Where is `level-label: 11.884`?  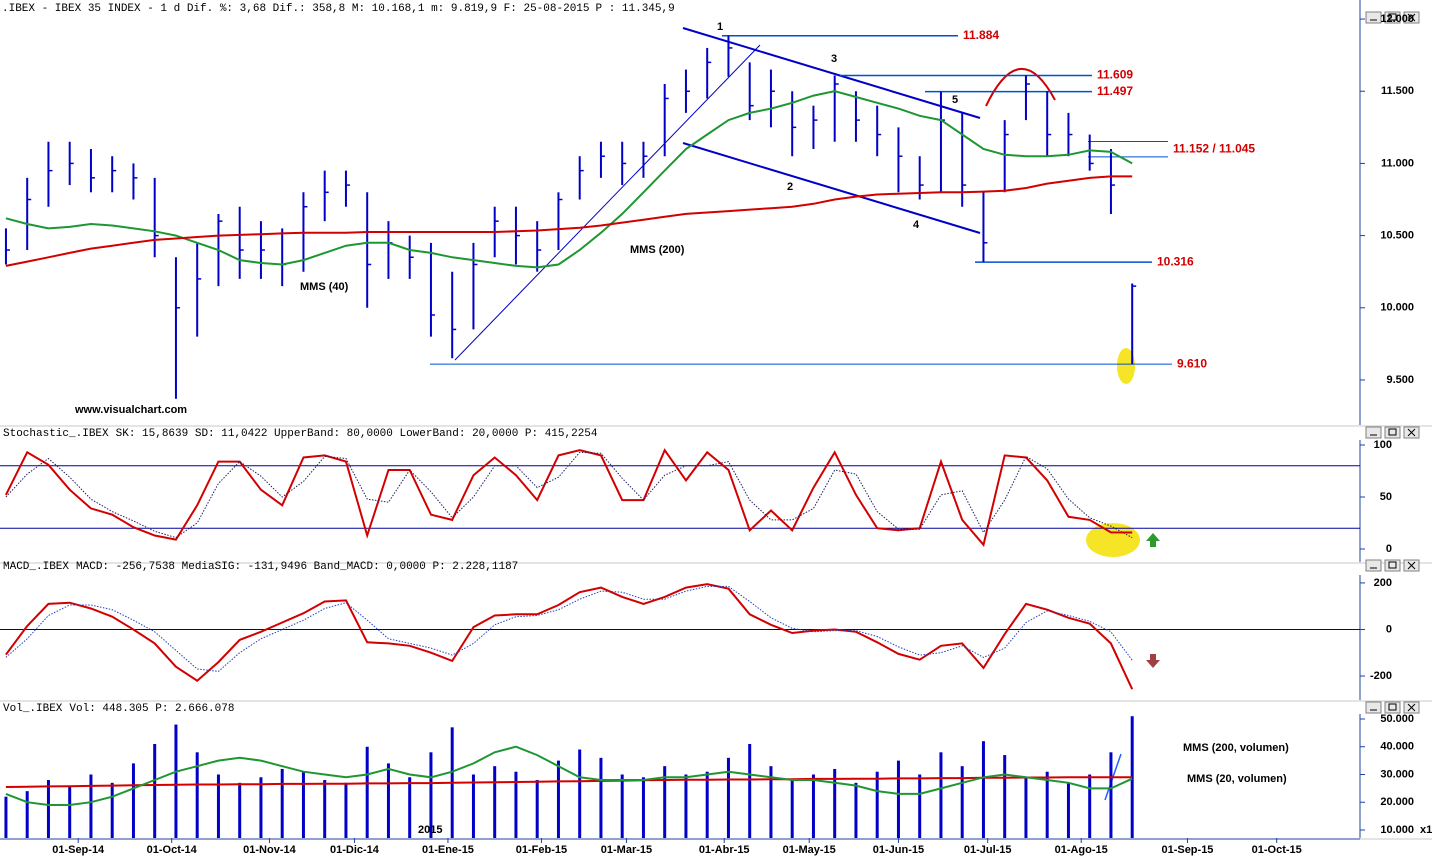
level-label: 11.884 is located at coordinates (981, 35).